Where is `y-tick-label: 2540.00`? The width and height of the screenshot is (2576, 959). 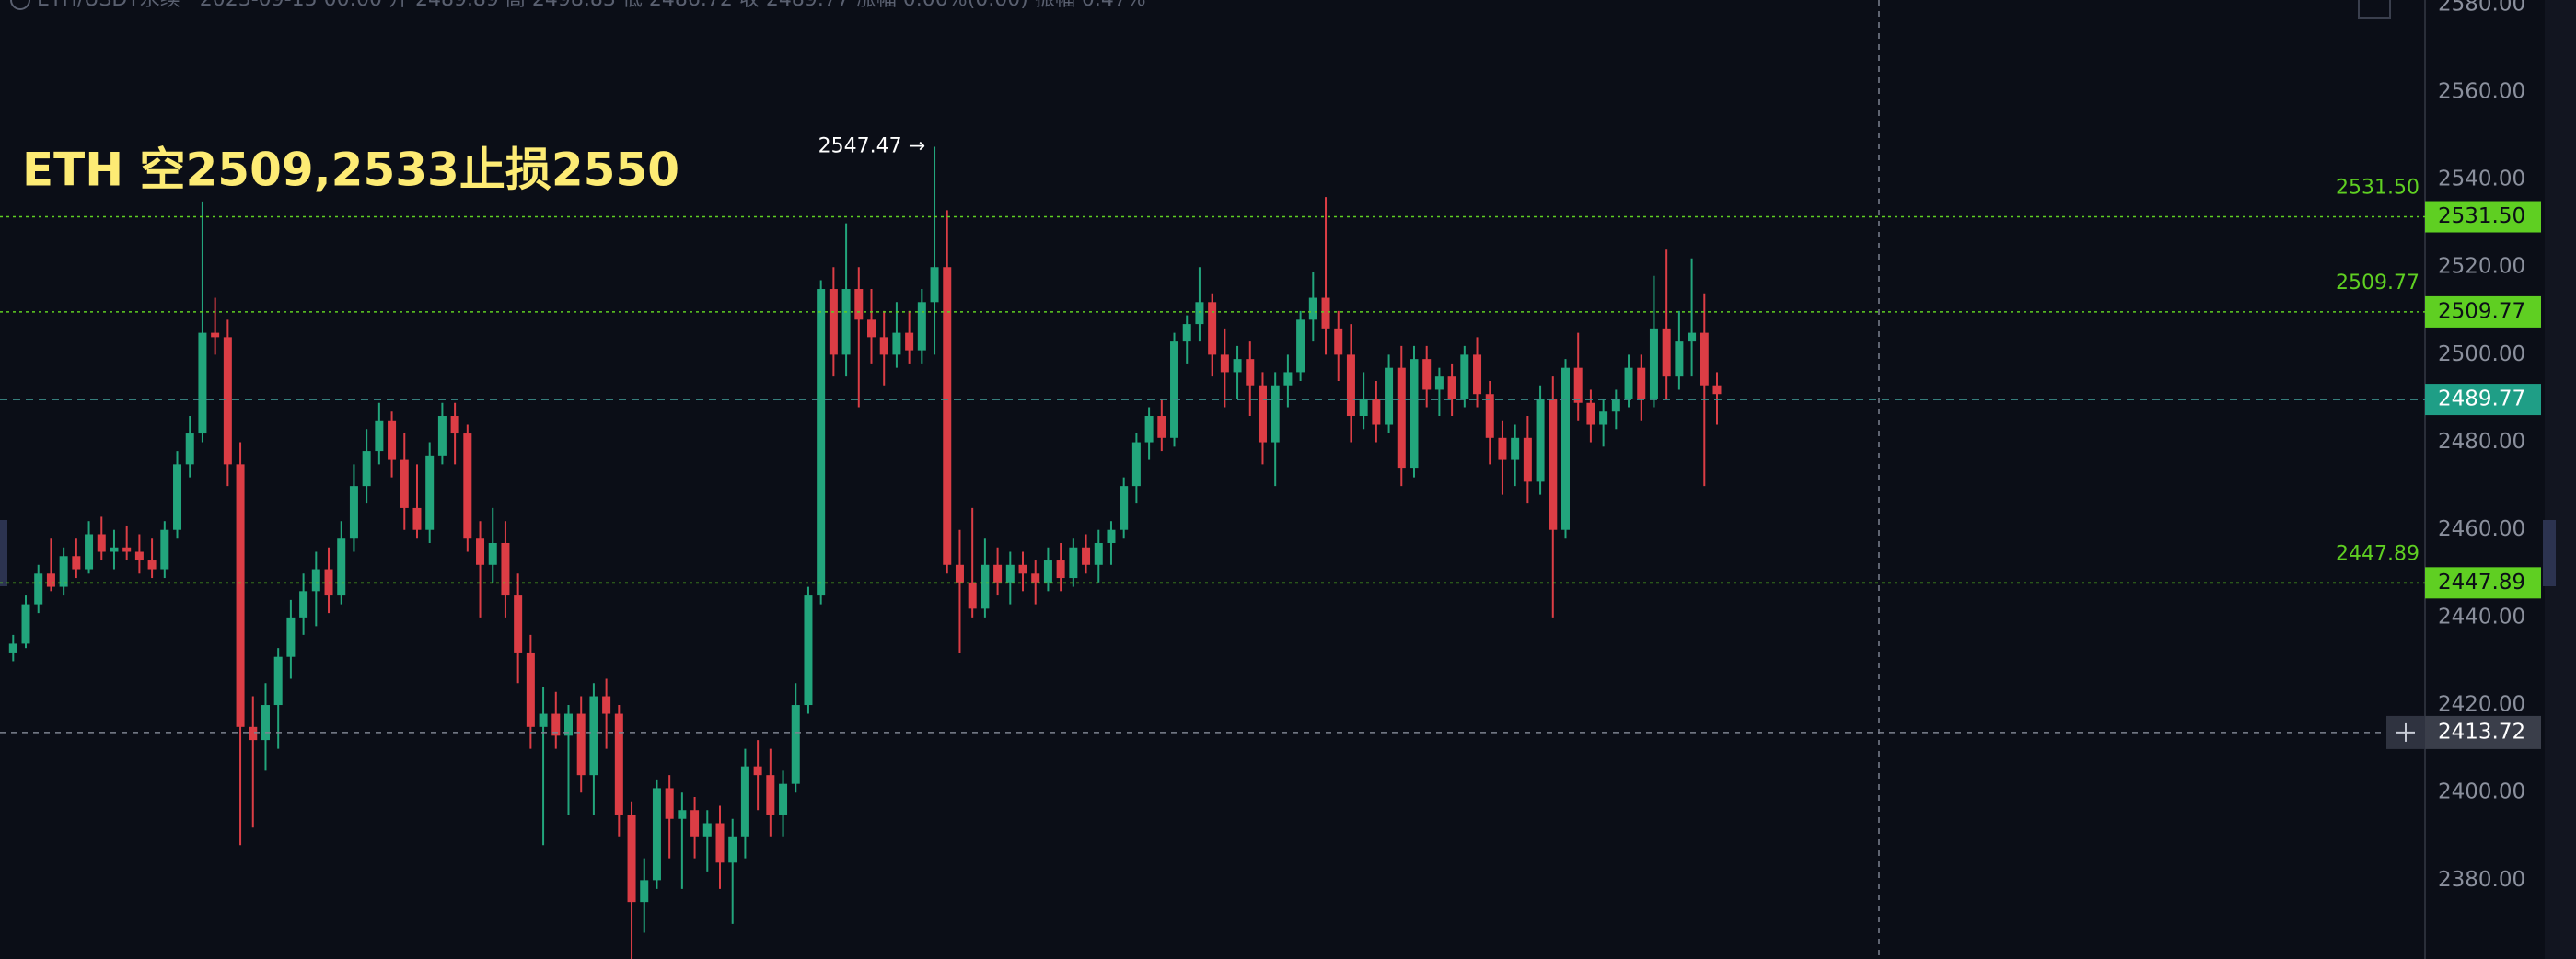 y-tick-label: 2540.00 is located at coordinates (2481, 179).